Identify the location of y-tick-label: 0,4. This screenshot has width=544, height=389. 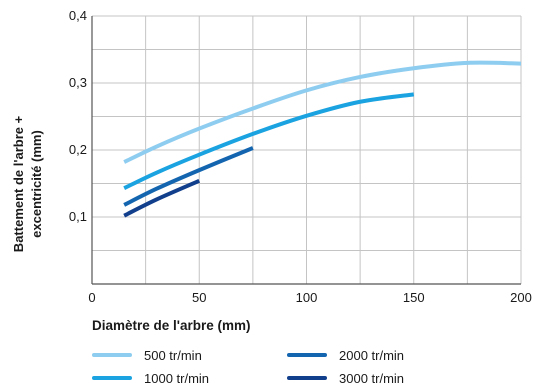
(78, 15).